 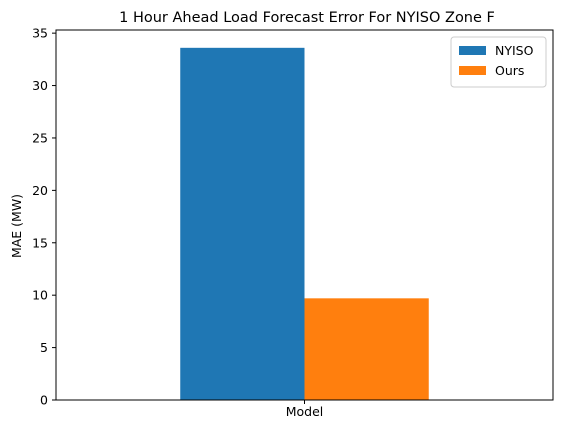 I want to click on legend-swatch-nyiso, so click(x=472, y=50).